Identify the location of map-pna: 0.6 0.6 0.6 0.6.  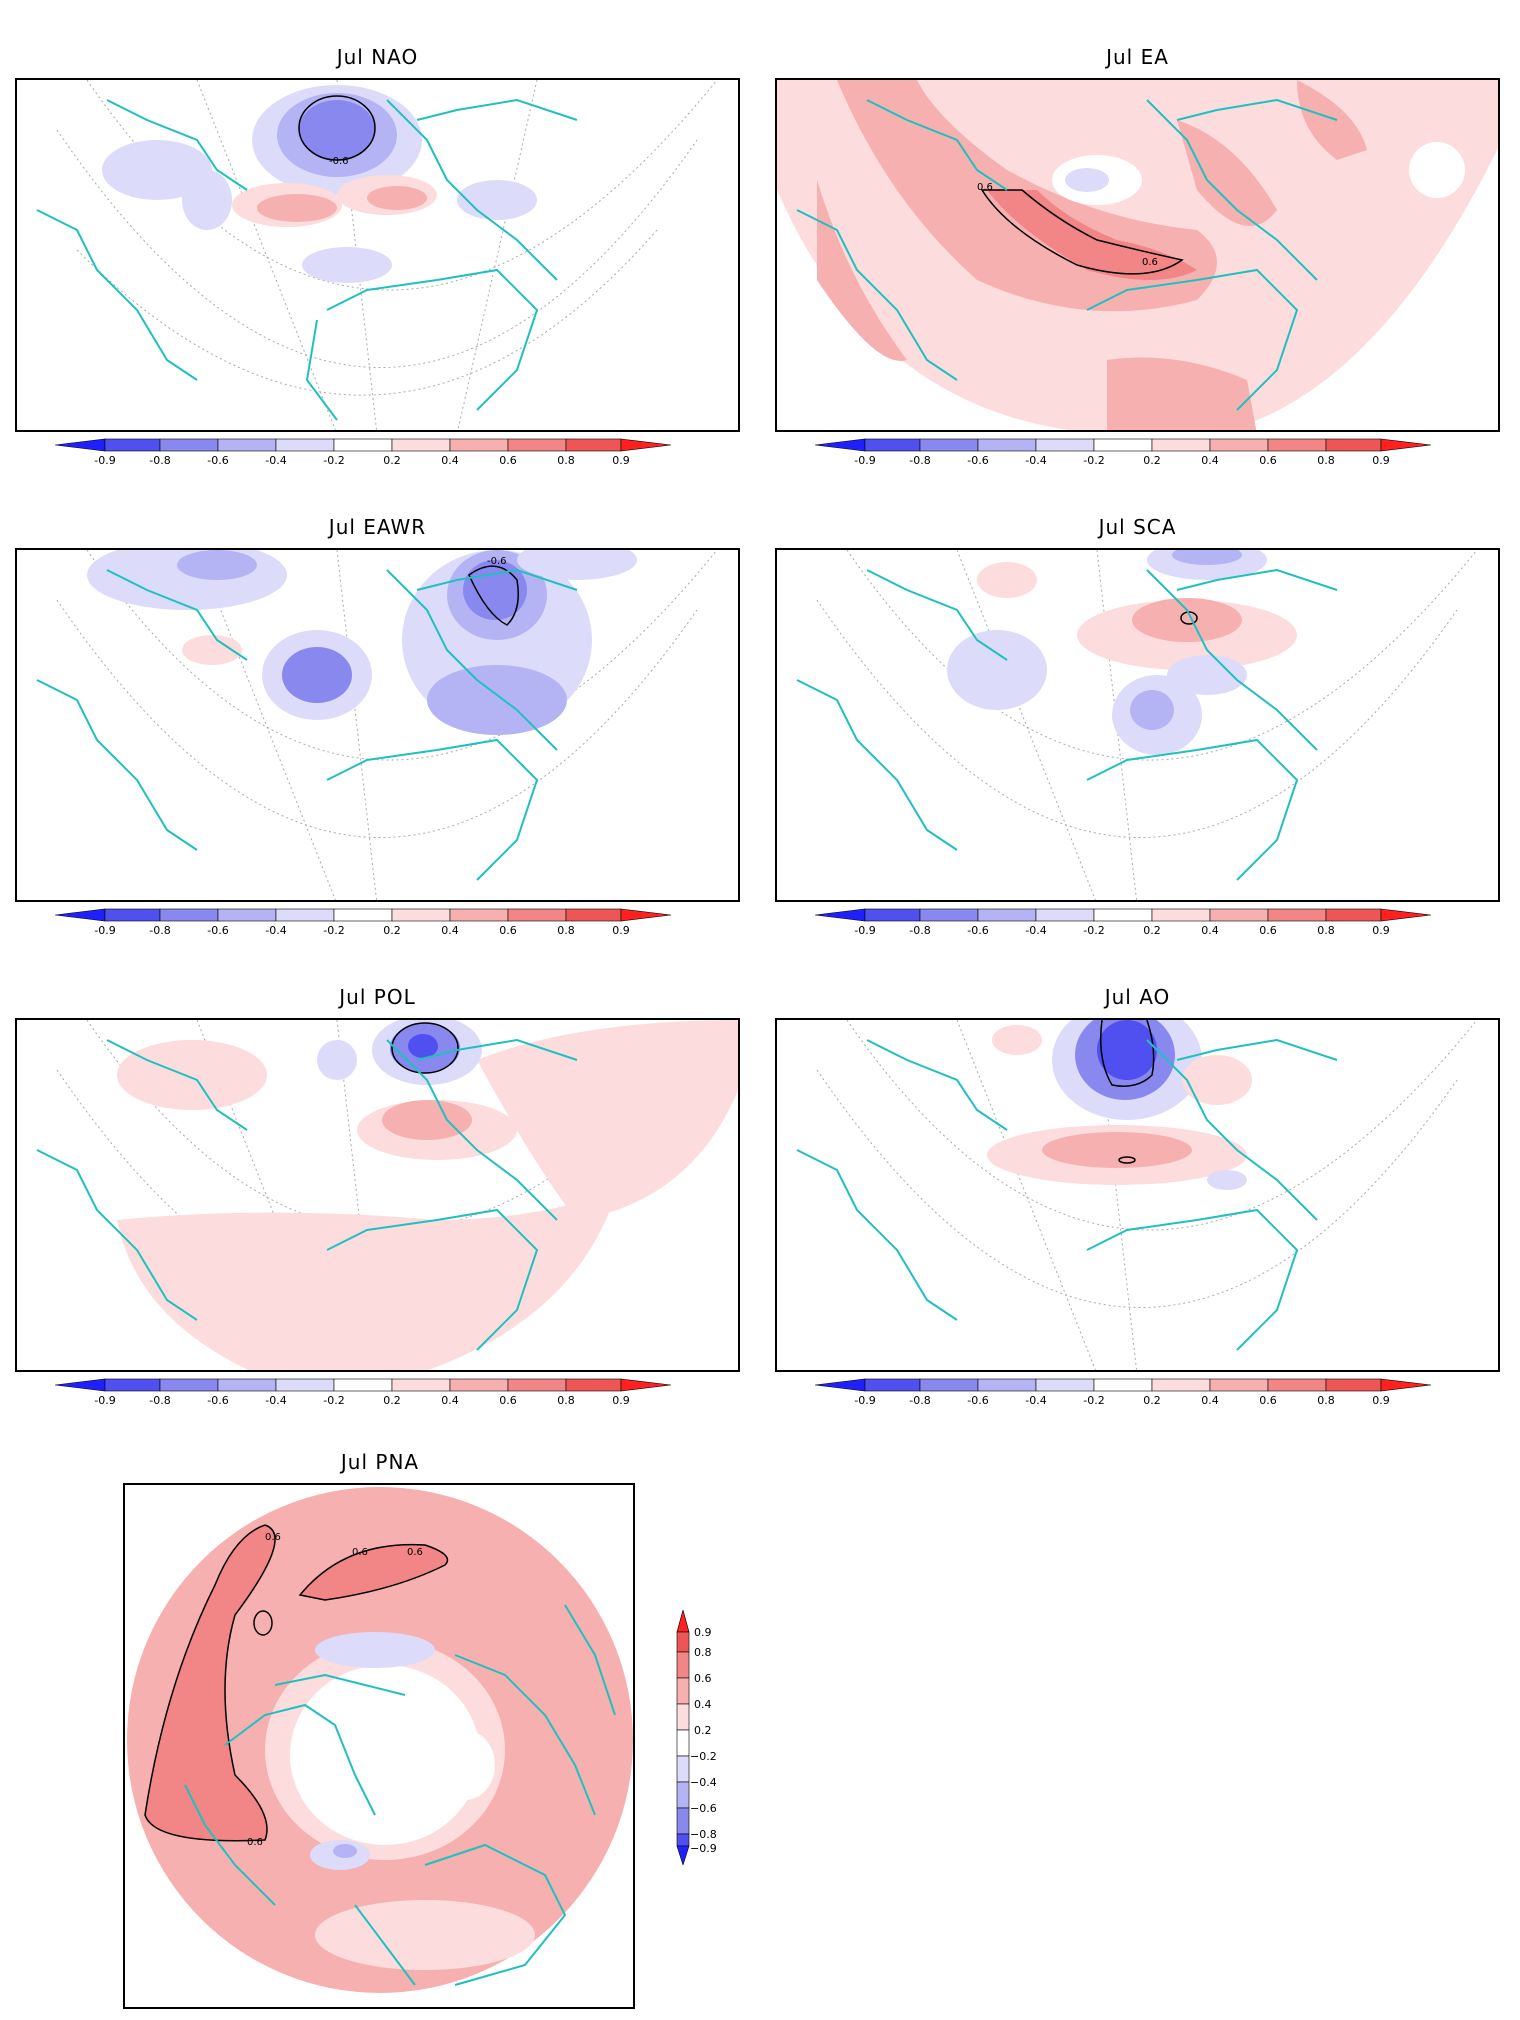
(380, 1740).